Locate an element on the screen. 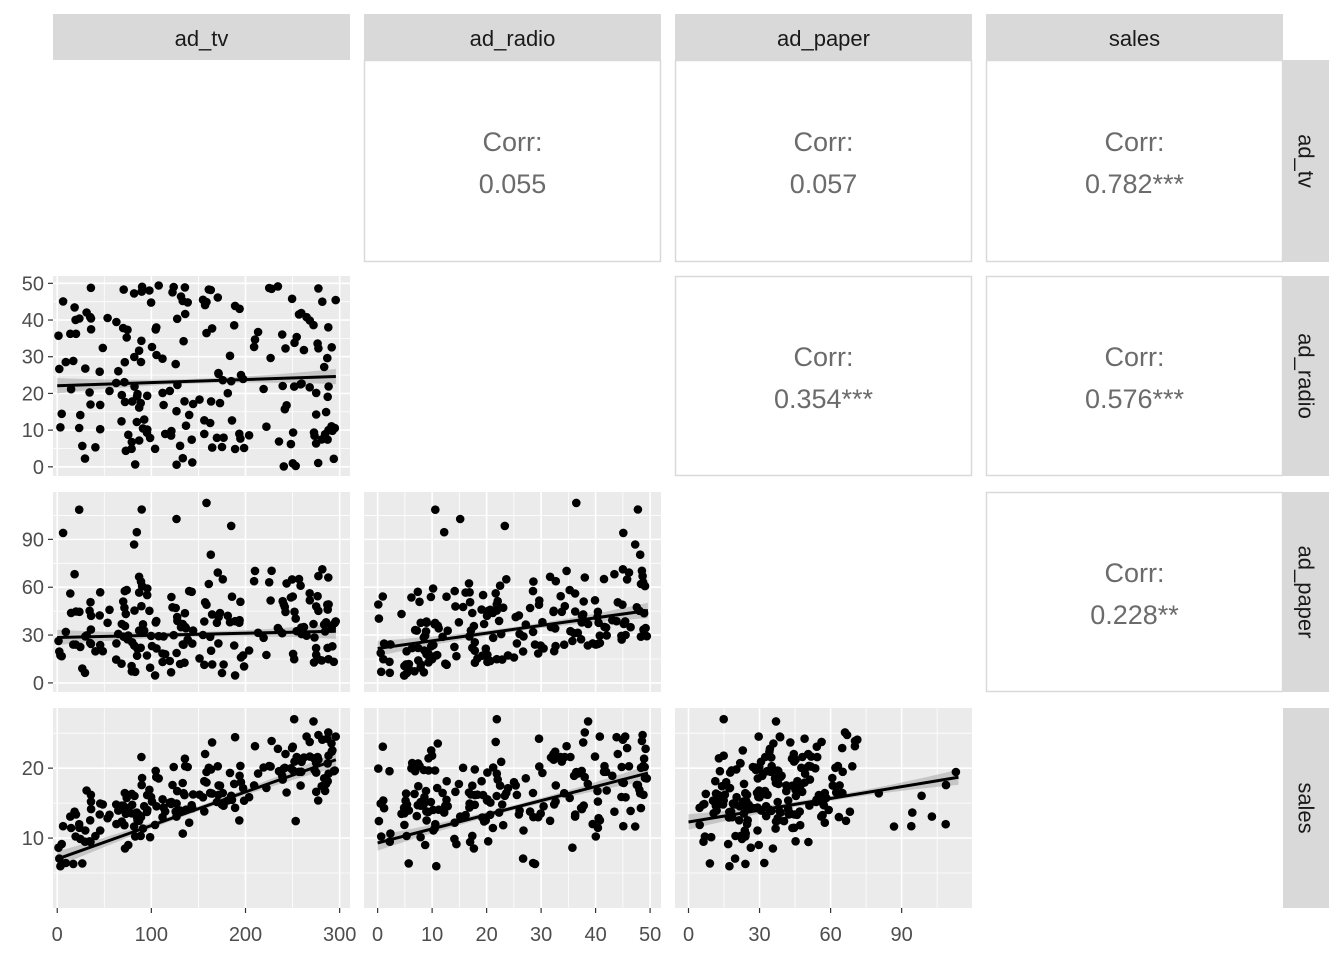  top-strip-sales is located at coordinates (1134, 37).